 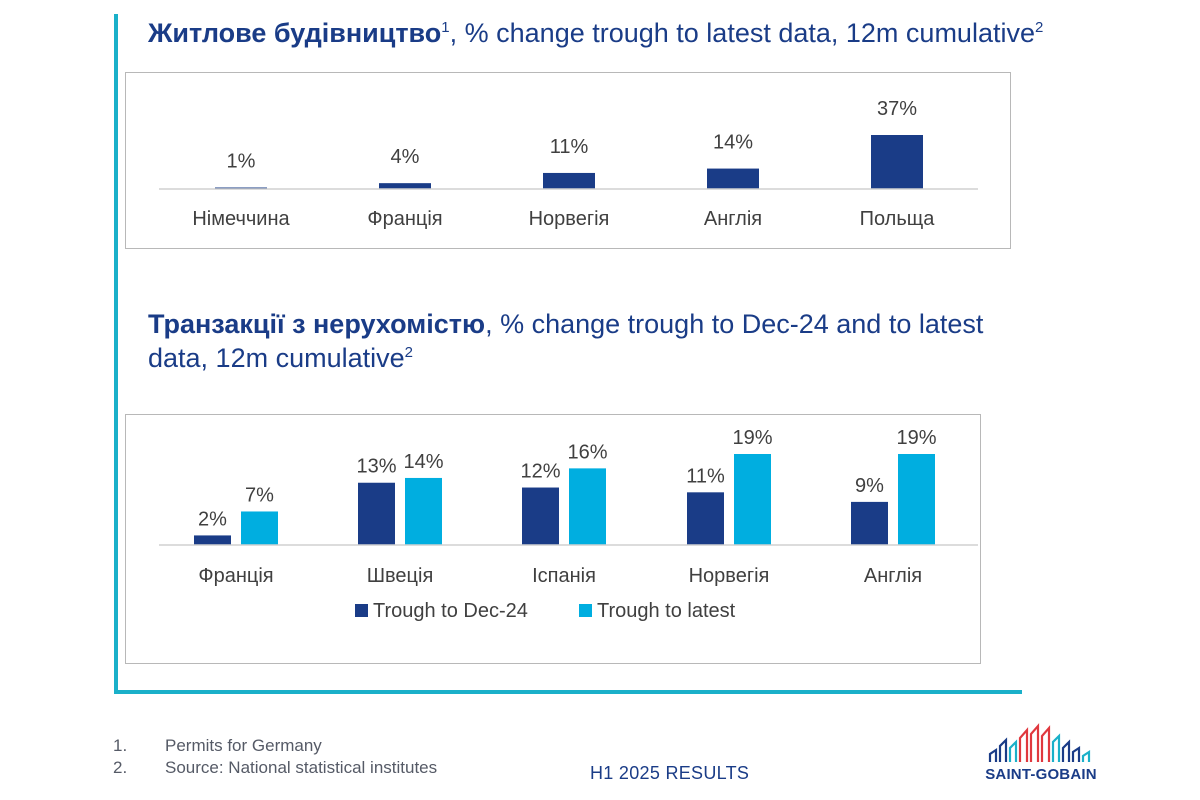 I want to click on data-label: 37%, so click(x=897, y=109).